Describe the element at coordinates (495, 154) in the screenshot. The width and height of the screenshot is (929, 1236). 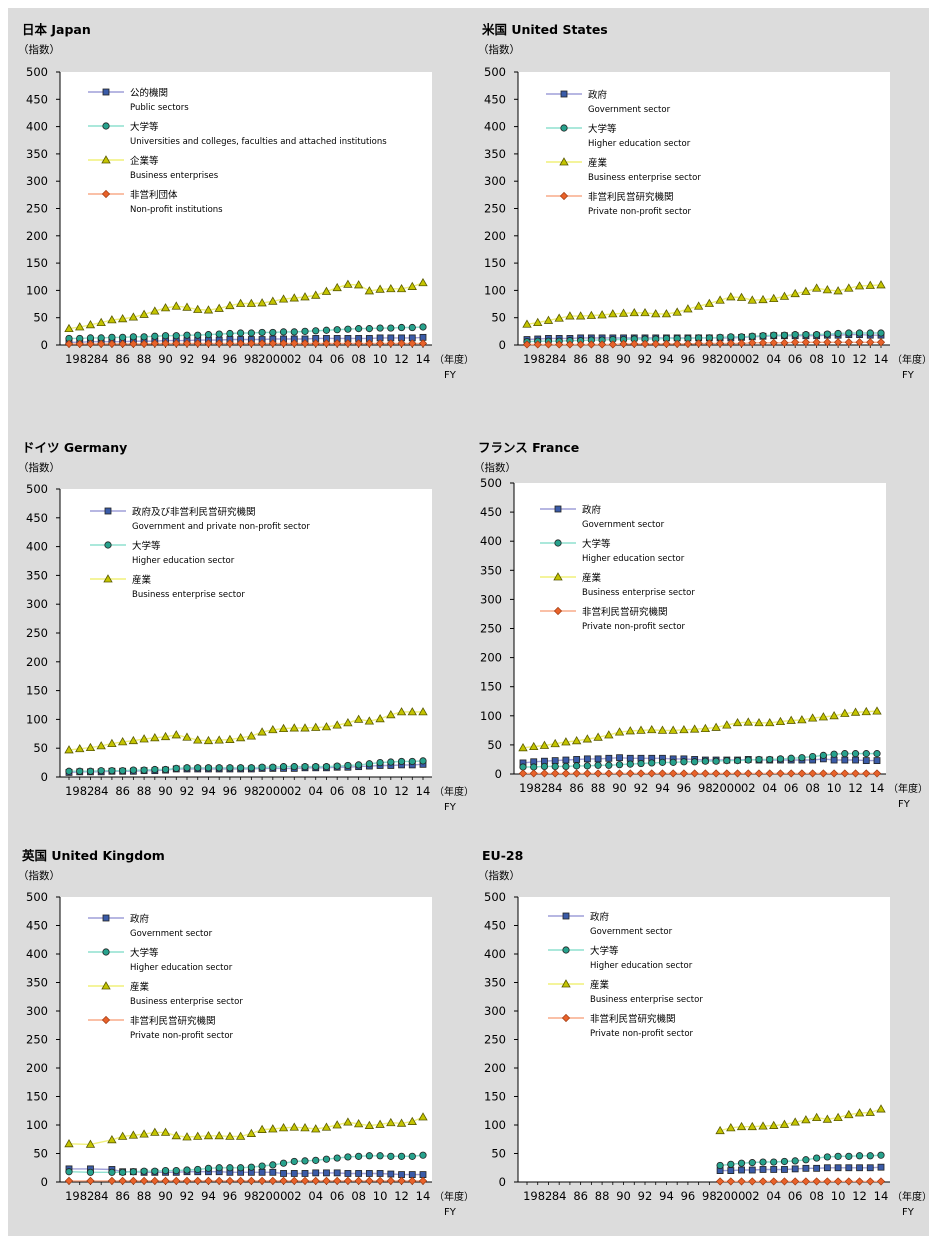
I see `y-tick-label: 350` at that location.